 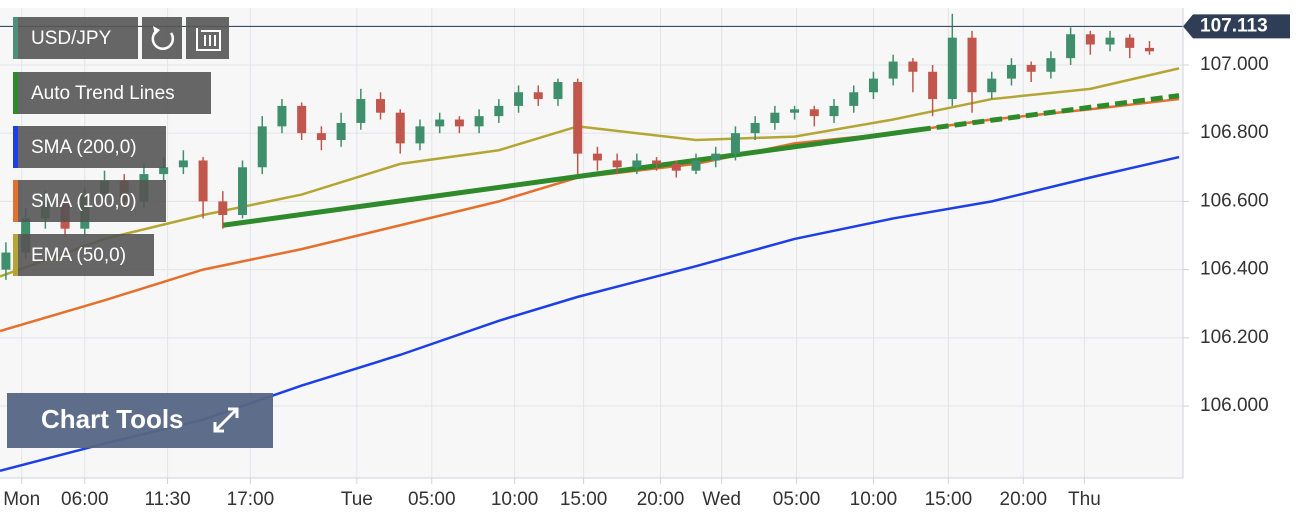 What do you see at coordinates (1234, 405) in the screenshot?
I see `y-tick-label: 106.000` at bounding box center [1234, 405].